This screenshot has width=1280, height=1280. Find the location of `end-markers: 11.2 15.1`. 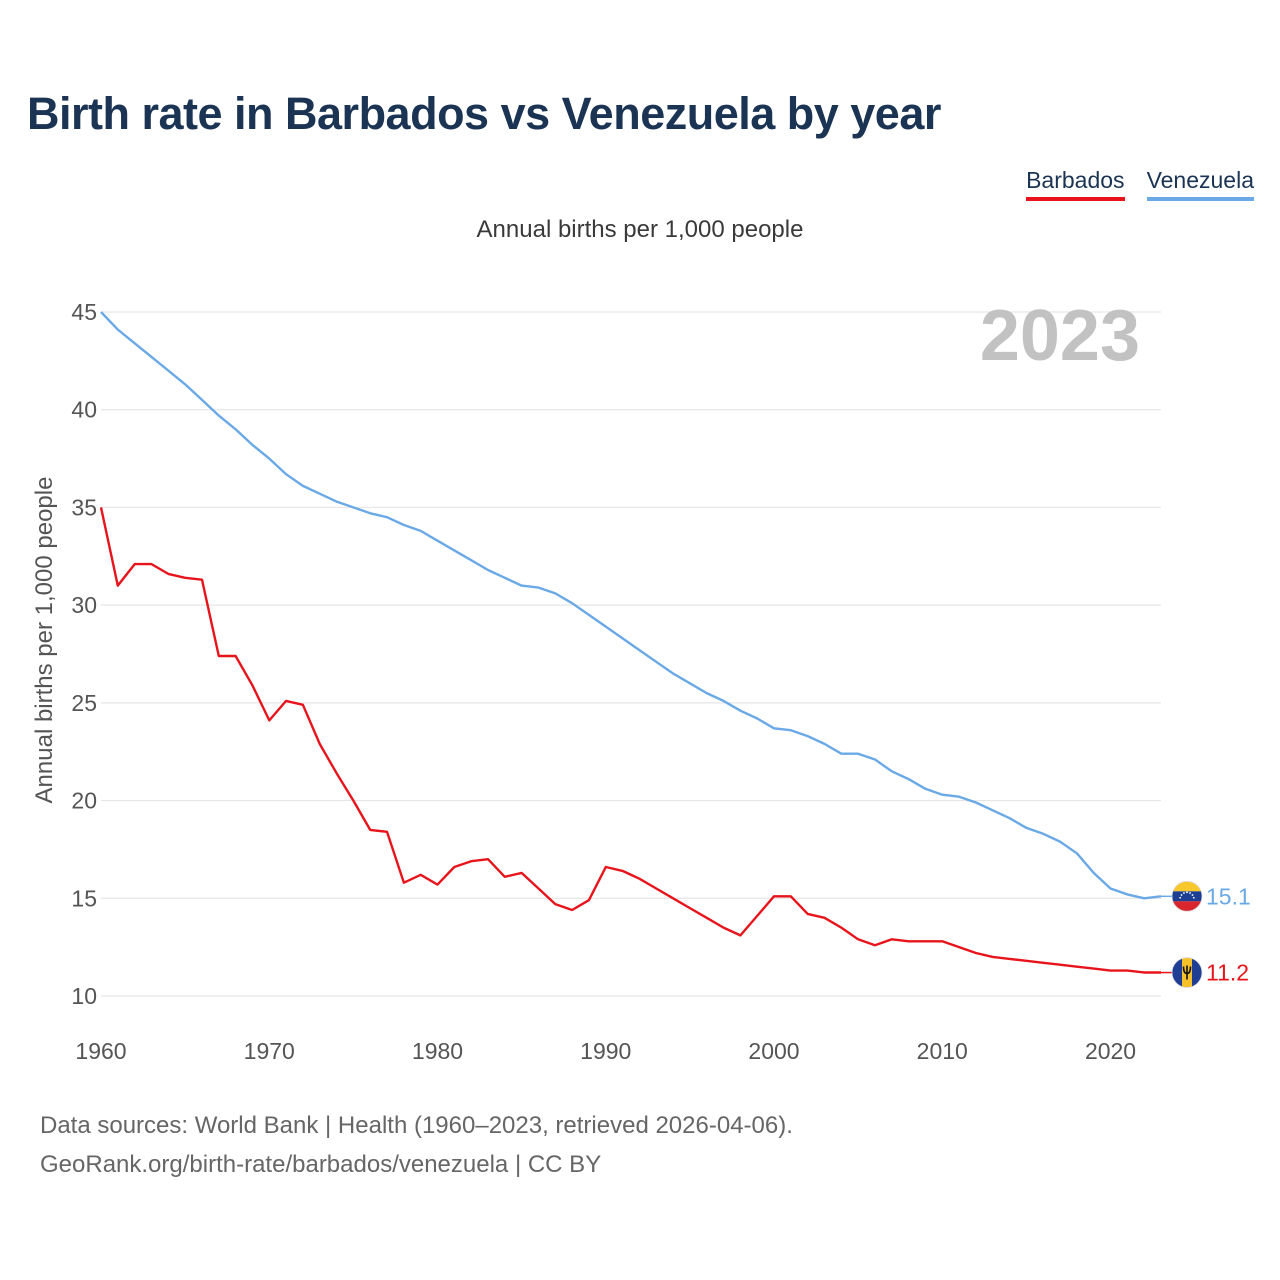

end-markers: 11.2 15.1 is located at coordinates (1206, 934).